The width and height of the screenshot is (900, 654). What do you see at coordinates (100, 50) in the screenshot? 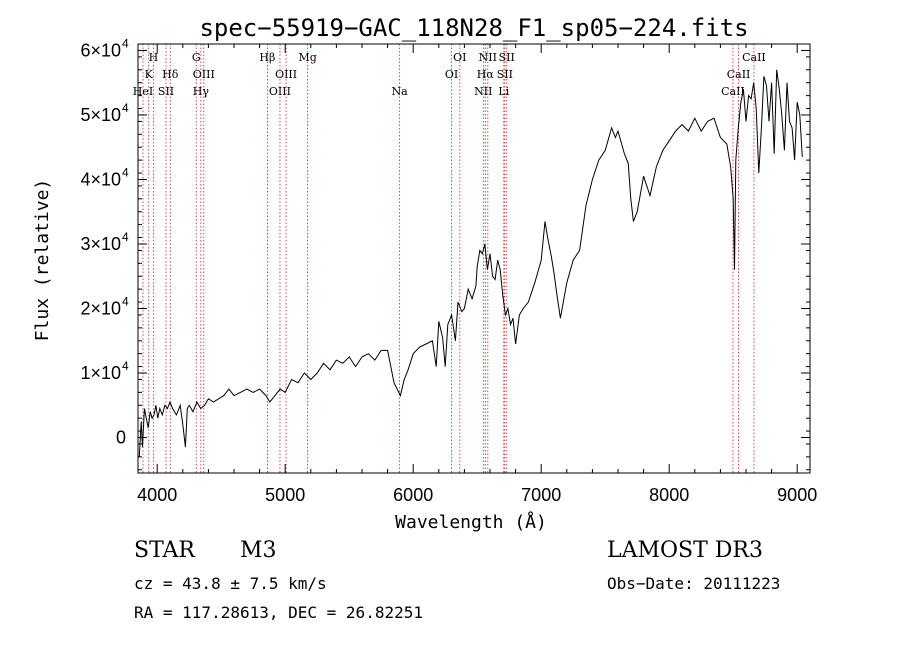
I see `y-tick-label: 6×10` at bounding box center [100, 50].